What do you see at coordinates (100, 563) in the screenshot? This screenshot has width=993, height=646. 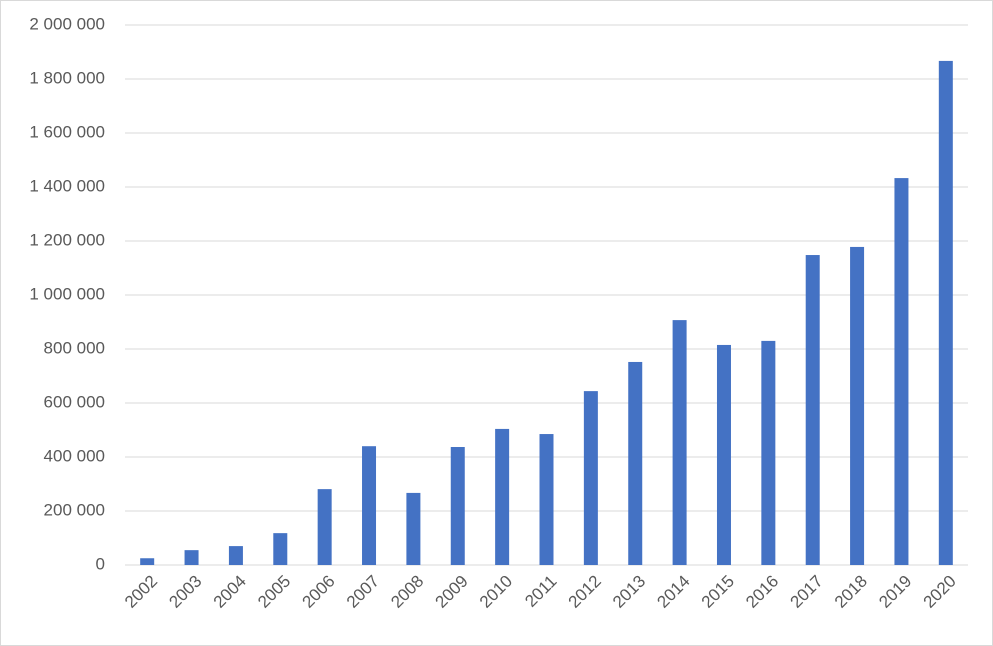 I see `y-tick-label: 0` at bounding box center [100, 563].